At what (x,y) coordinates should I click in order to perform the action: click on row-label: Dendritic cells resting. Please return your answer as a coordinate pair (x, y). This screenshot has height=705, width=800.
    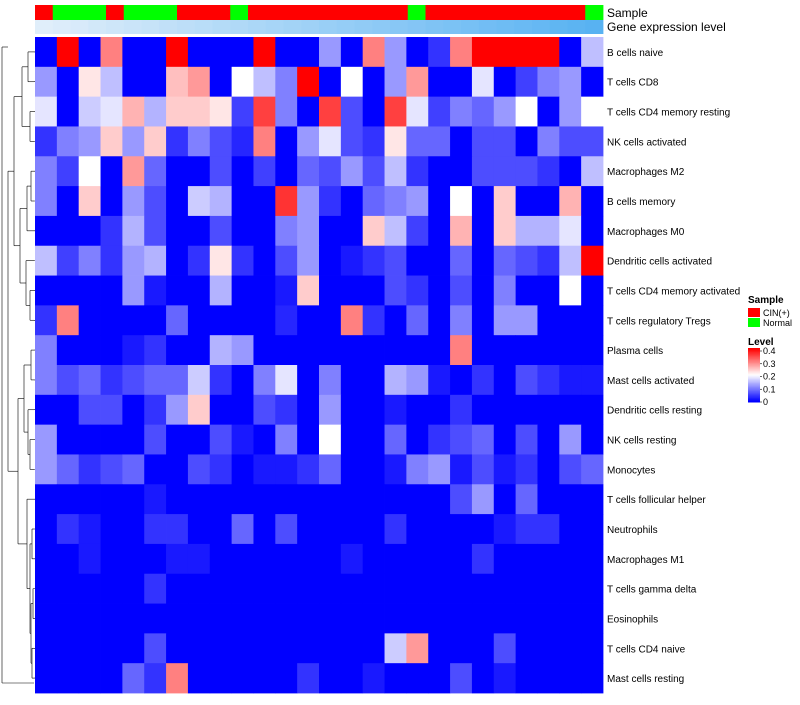
    Looking at the image, I should click on (654, 411).